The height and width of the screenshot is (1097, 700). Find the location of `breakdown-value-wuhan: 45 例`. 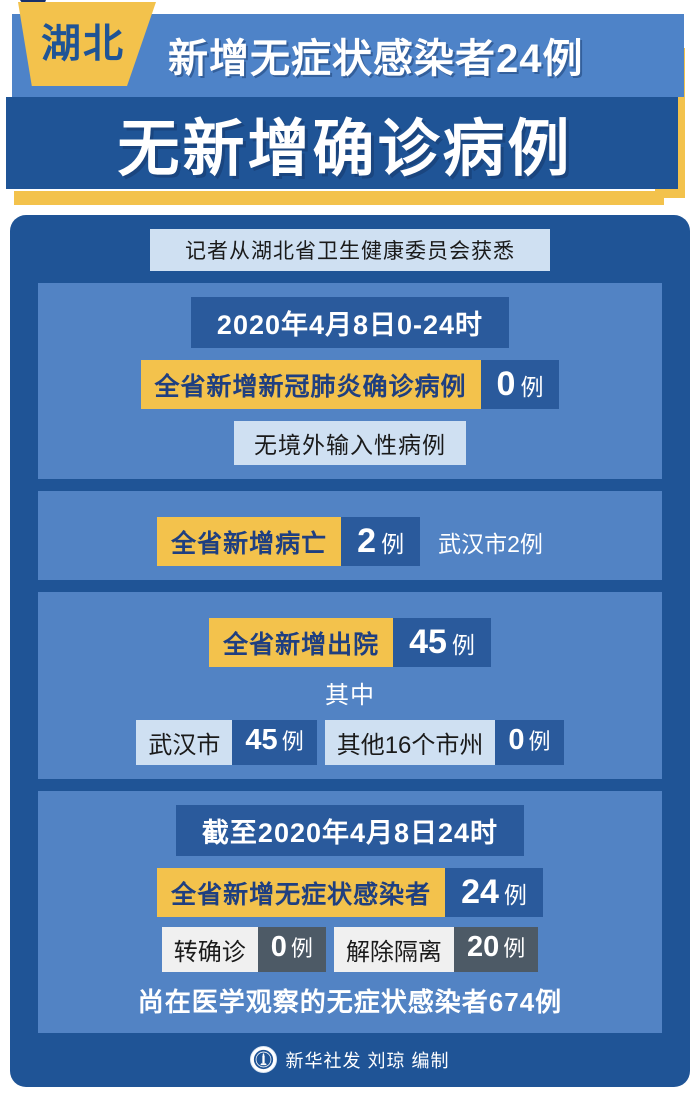

breakdown-value-wuhan: 45 例 is located at coordinates (274, 742).